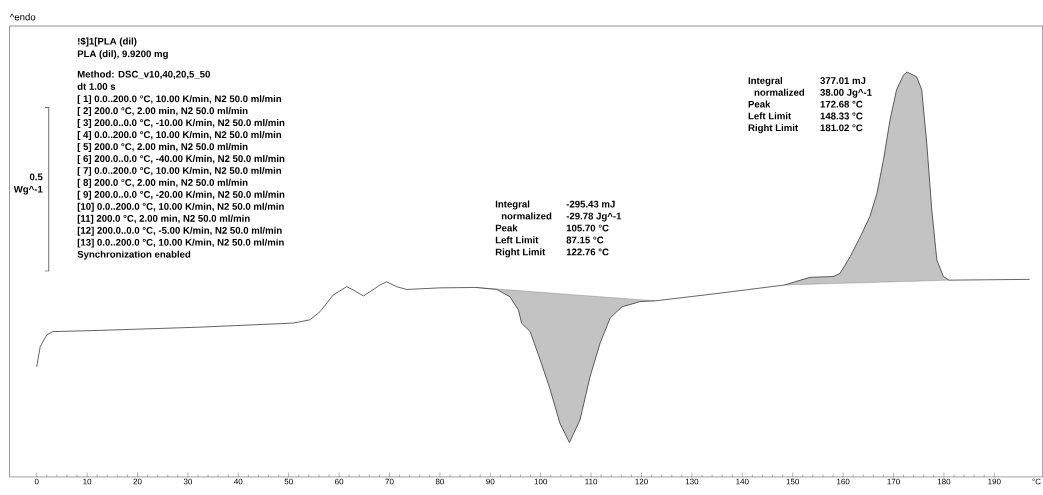  What do you see at coordinates (179, 100) in the screenshot?
I see `annotation: [ 1] 0.0..200.0 °C, 10.00 K/min, N2 50.0 ml/min` at bounding box center [179, 100].